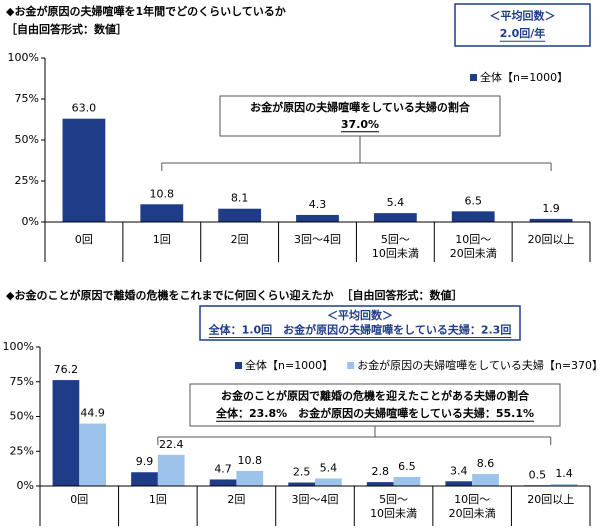 Image resolution: width=600 pixels, height=529 pixels. What do you see at coordinates (145, 461) in the screenshot?
I see `value-label: 9.9` at bounding box center [145, 461].